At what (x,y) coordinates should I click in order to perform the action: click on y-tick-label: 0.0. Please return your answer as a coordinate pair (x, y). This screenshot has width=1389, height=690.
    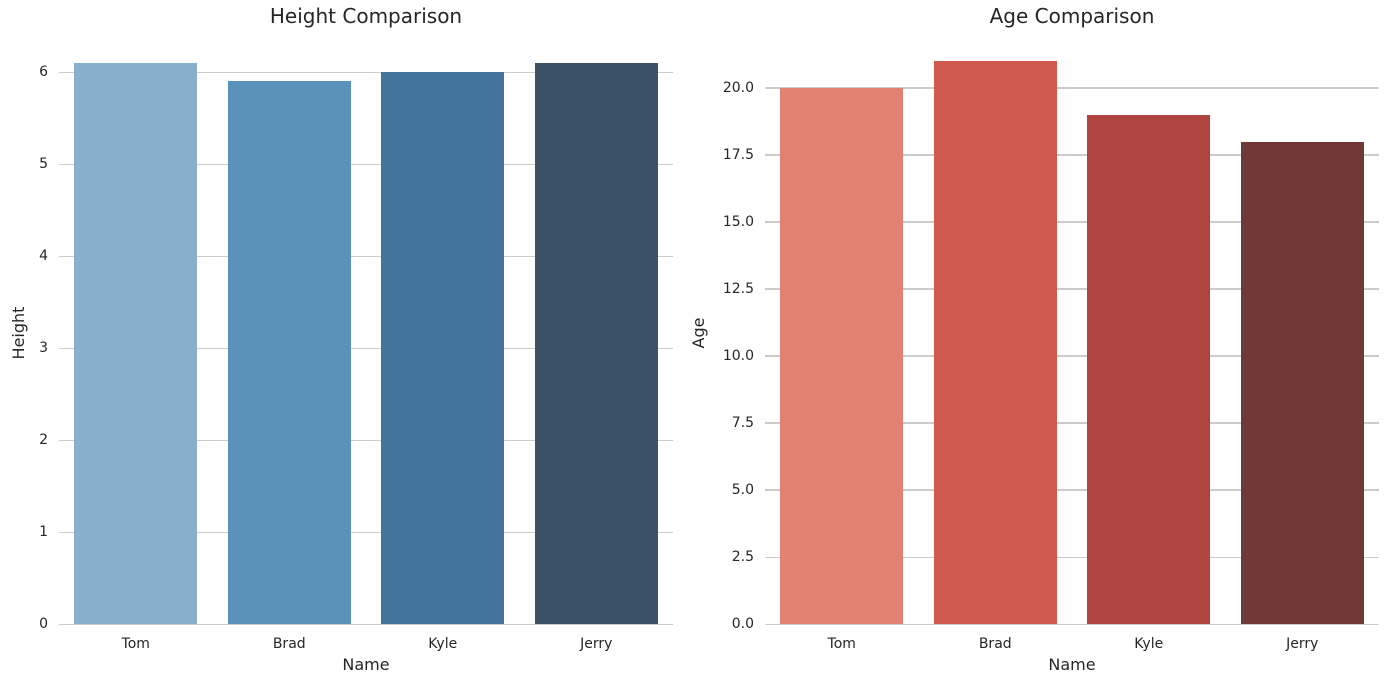
    Looking at the image, I should click on (742, 624).